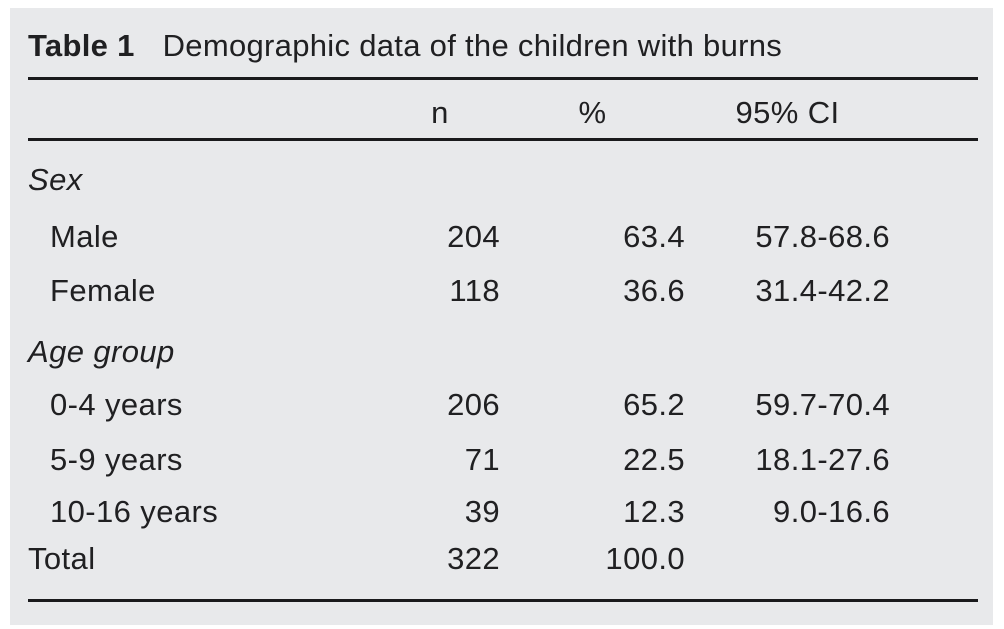  What do you see at coordinates (503, 512) in the screenshot?
I see `table-row-10-16-years: 10-16 years 39 12.3 9.0-16.6` at bounding box center [503, 512].